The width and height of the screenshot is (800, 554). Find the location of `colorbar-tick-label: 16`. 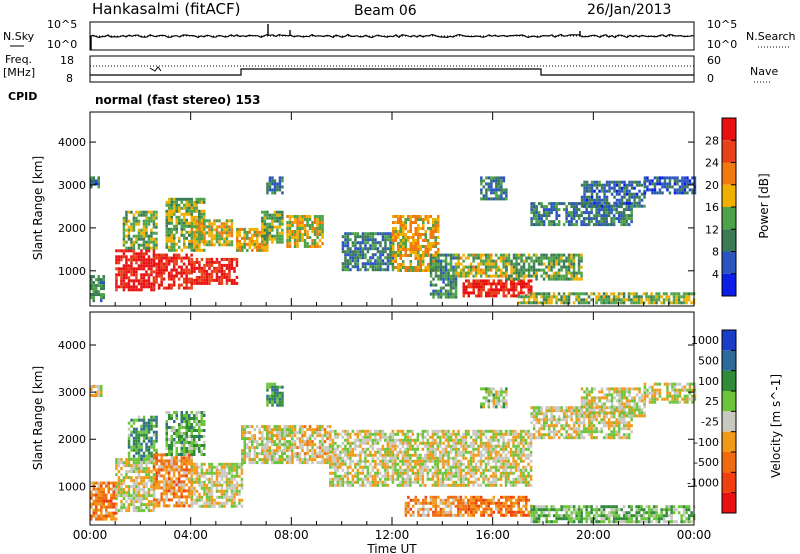

colorbar-tick-label: 16 is located at coordinates (712, 207).